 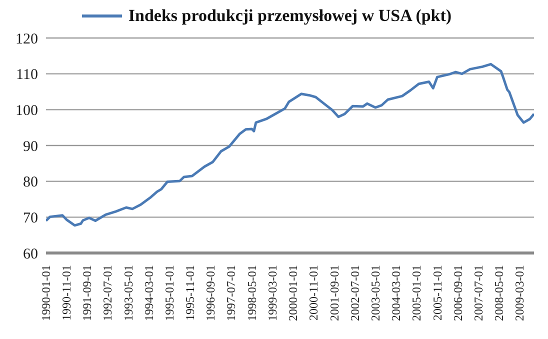 I want to click on y-tick-label: 70, so click(x=30, y=218).